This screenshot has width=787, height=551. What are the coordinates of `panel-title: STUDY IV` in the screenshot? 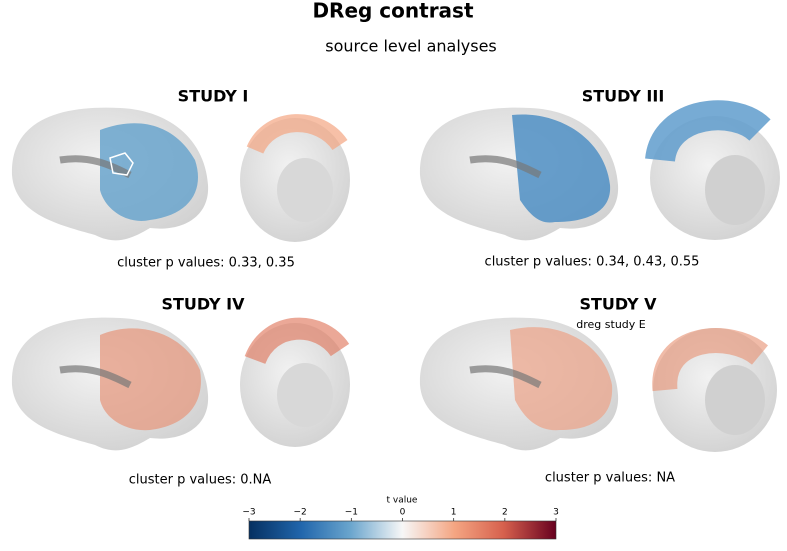 It's located at (203, 304).